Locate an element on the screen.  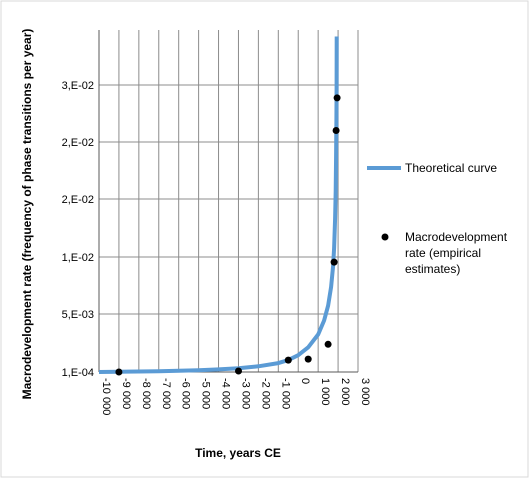
legend-marker-swatch is located at coordinates (385, 237).